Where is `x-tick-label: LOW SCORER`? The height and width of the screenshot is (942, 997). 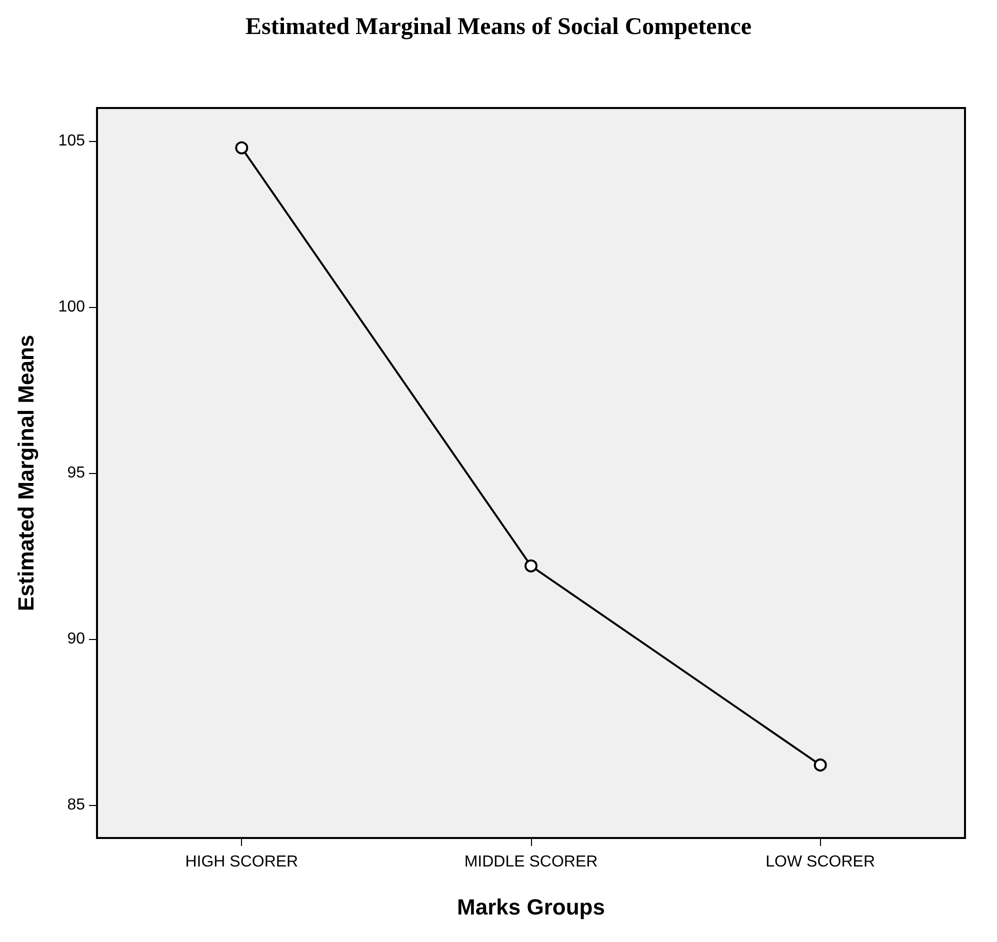 x-tick-label: LOW SCORER is located at coordinates (821, 862).